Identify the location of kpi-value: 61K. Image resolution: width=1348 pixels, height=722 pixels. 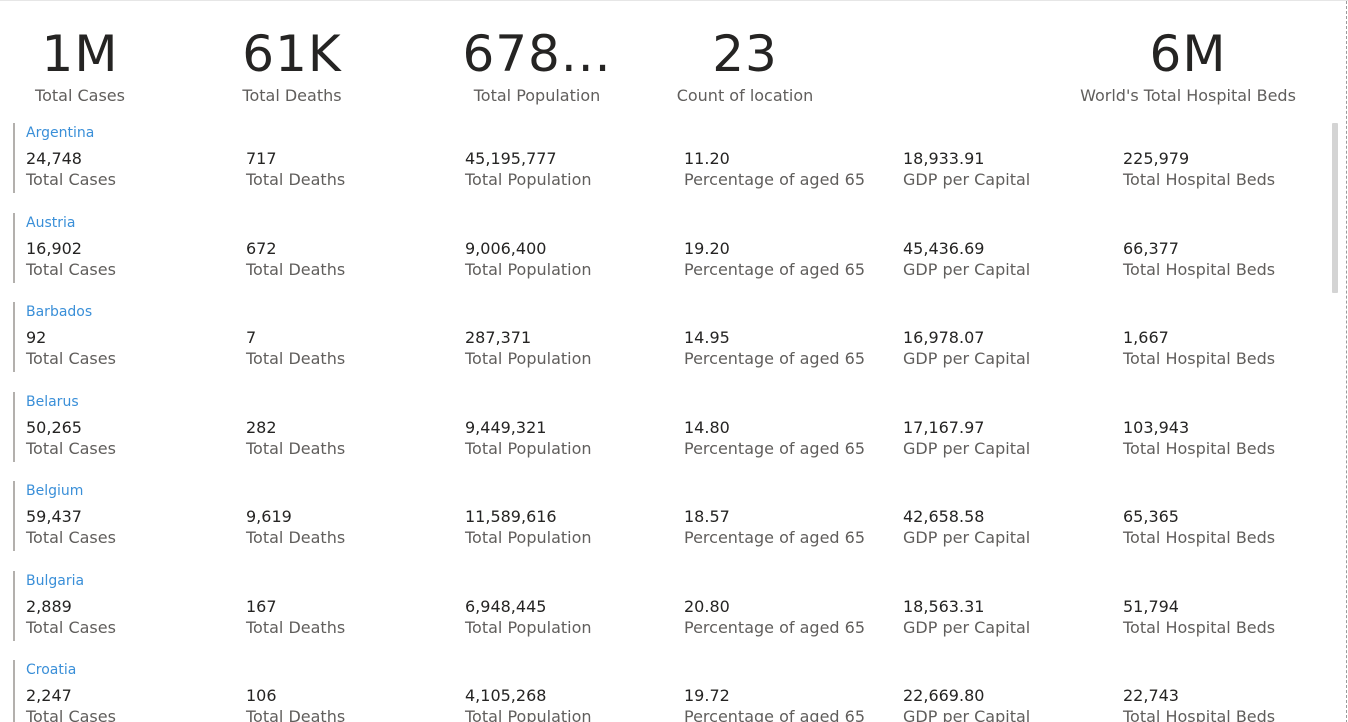
(292, 54).